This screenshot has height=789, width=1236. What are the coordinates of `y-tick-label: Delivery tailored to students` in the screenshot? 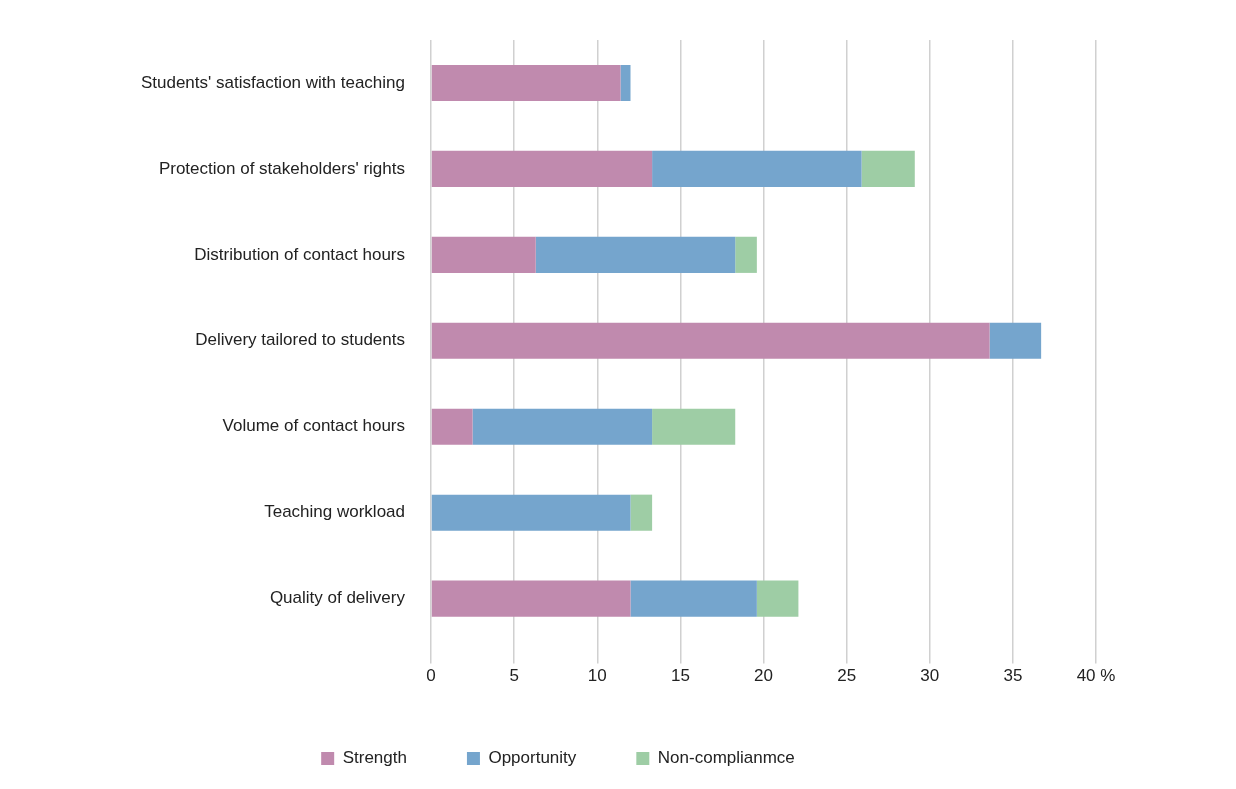 It's located at (300, 340).